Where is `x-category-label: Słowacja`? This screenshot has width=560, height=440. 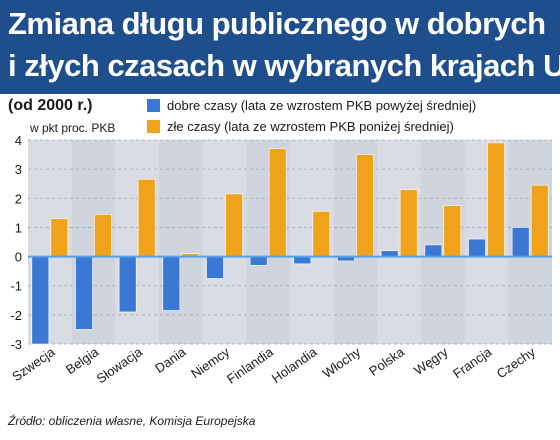
x-category-label: Słowacja is located at coordinates (120, 365).